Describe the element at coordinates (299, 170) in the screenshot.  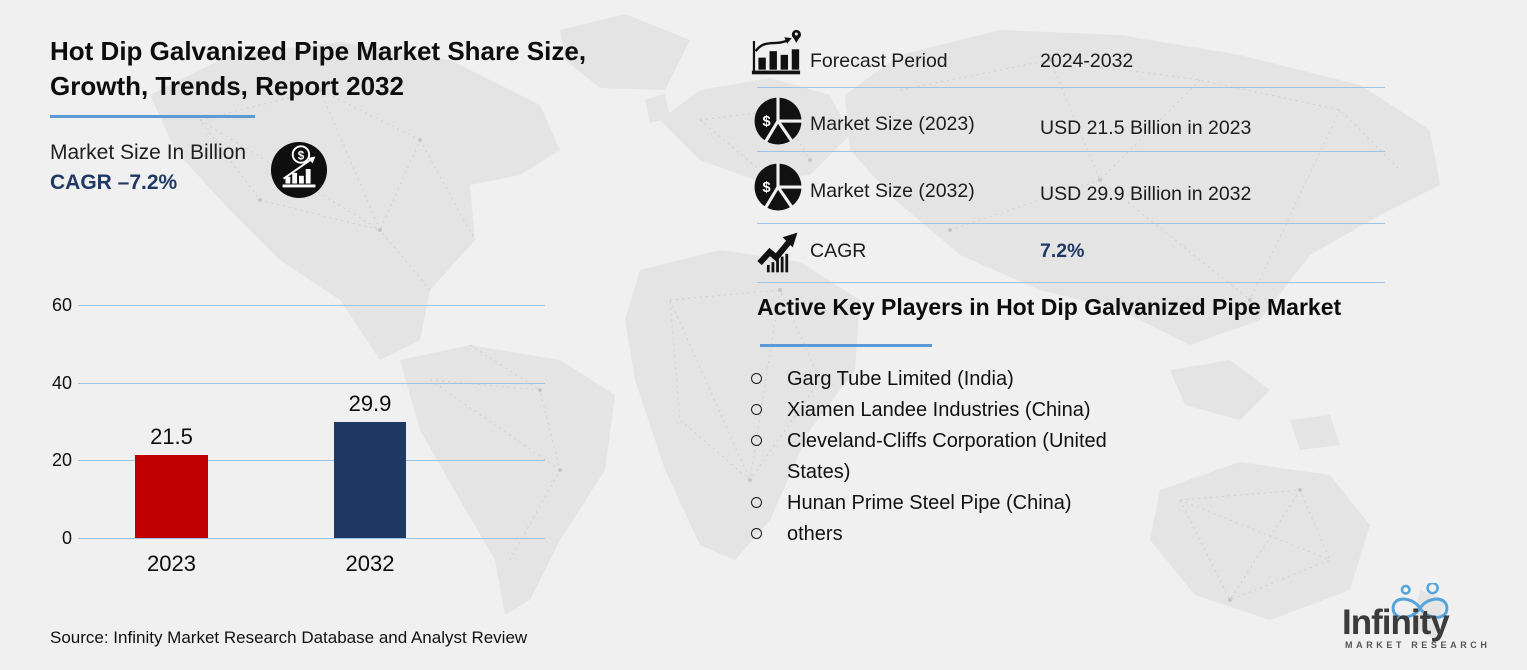
I see `money-growth-icon: $` at that location.